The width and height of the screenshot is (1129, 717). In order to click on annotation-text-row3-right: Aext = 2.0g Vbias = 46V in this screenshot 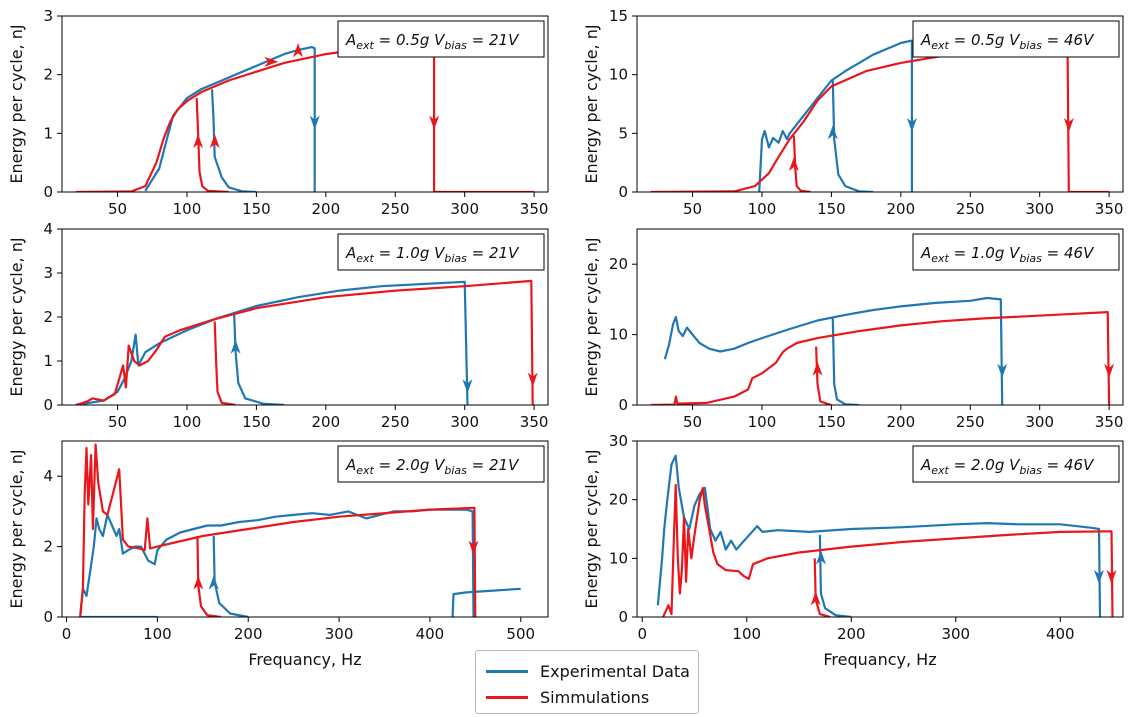, I will do `click(1007, 466)`.